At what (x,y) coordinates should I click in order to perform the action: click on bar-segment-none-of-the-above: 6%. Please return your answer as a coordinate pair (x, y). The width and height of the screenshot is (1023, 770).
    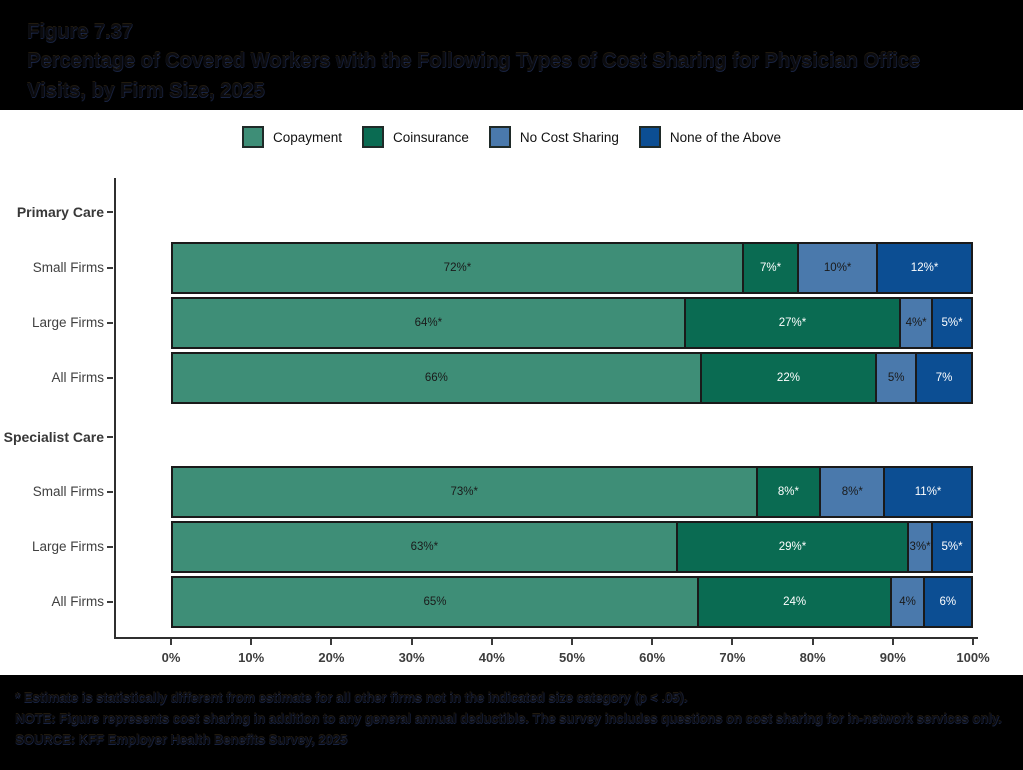
    Looking at the image, I should click on (946, 602).